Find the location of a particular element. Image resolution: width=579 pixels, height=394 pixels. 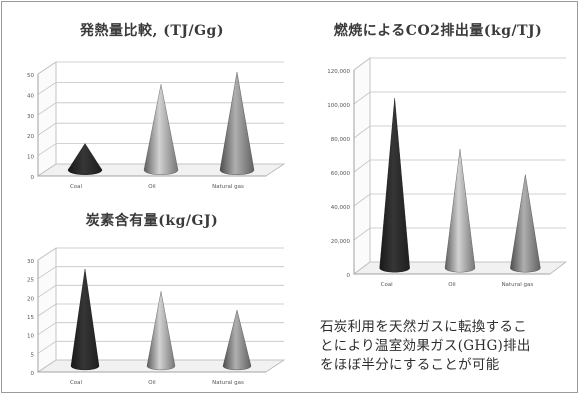

y-tick-label: 60,000 is located at coordinates (341, 174).